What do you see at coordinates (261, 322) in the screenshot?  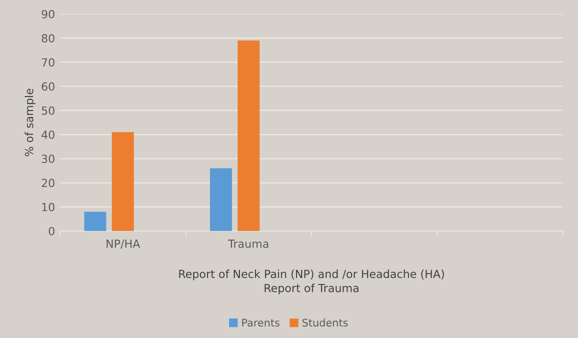 I see `legend-label: Parents` at bounding box center [261, 322].